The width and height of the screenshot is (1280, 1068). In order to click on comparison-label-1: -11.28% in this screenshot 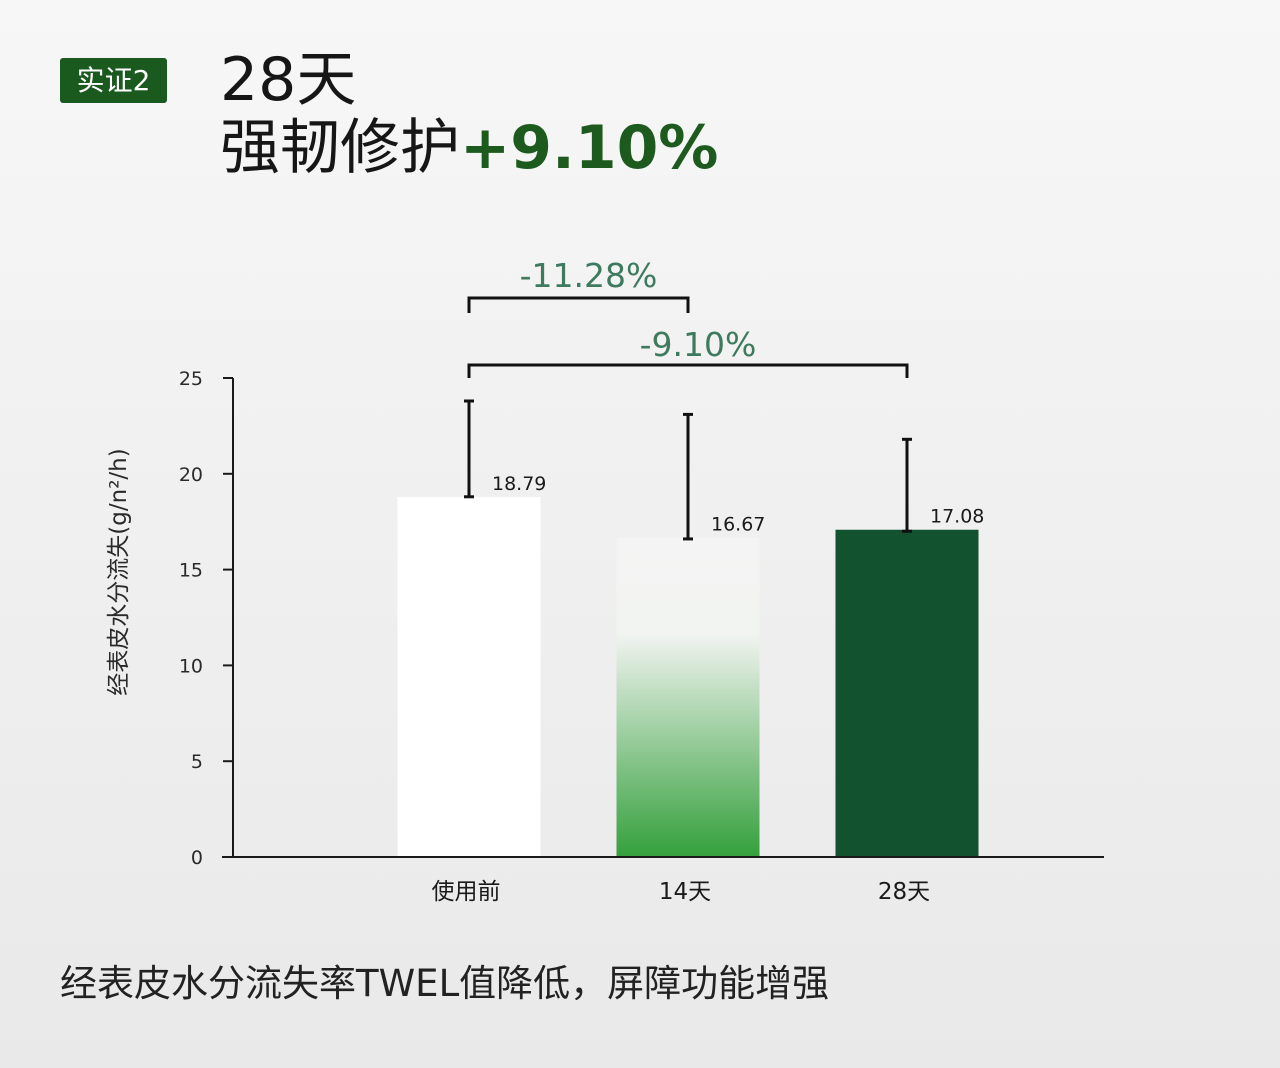, I will do `click(589, 275)`.